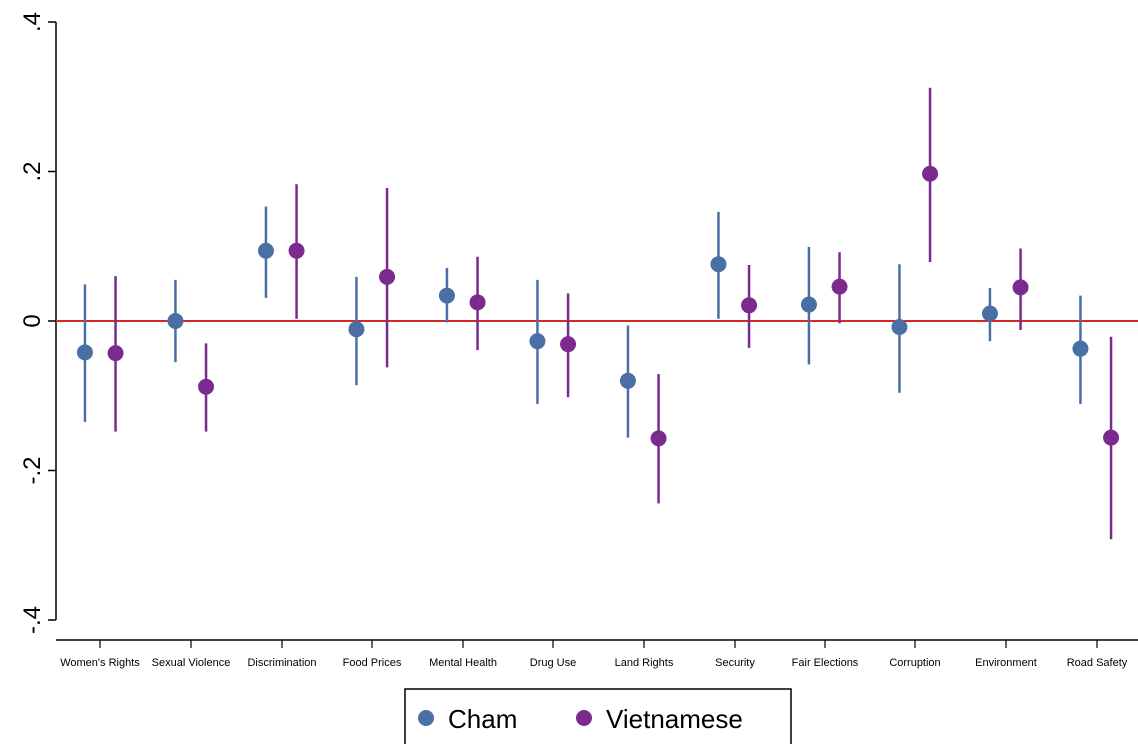 The width and height of the screenshot is (1138, 744). What do you see at coordinates (372, 663) in the screenshot?
I see `x-tick-label: Food Prices` at bounding box center [372, 663].